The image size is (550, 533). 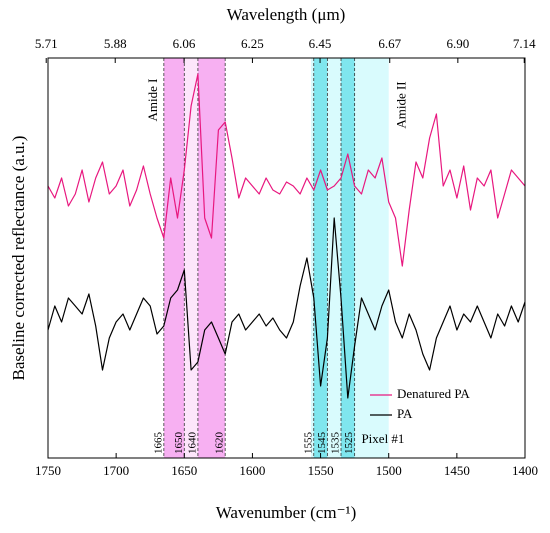 What do you see at coordinates (220, 443) in the screenshot?
I see `marker-label: 1620` at bounding box center [220, 443].